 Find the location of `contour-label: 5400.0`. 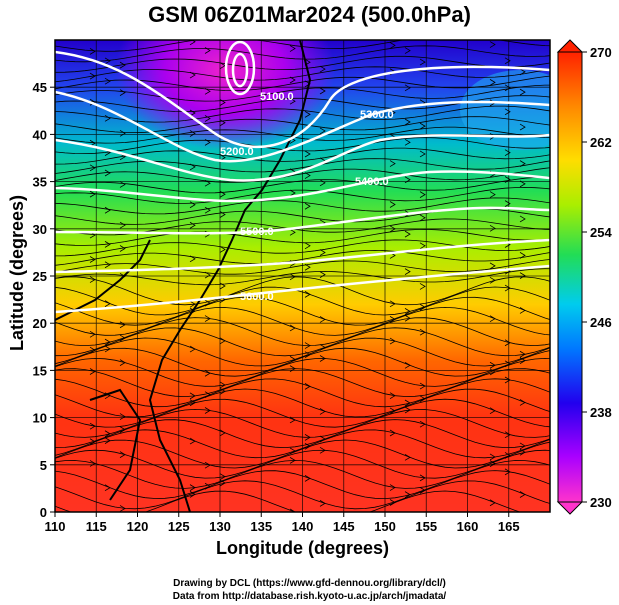

contour-label: 5400.0 is located at coordinates (372, 182).